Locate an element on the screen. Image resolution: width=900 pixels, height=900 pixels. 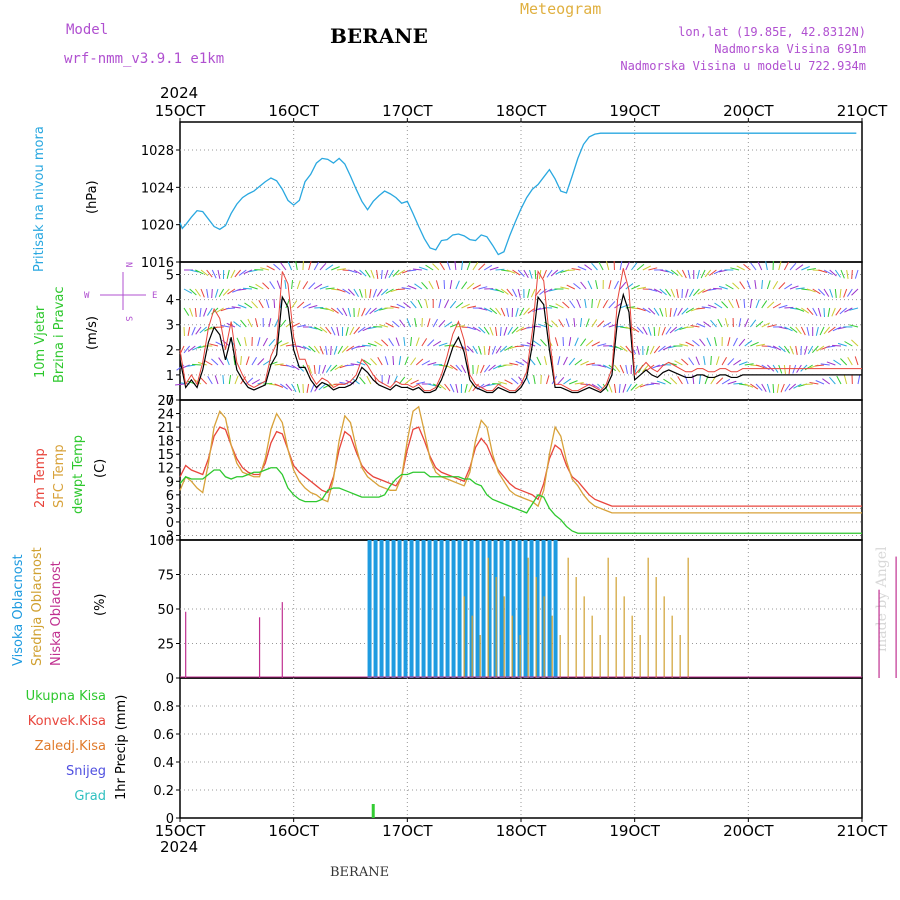
precip-ytick-label: 0.8 is located at coordinates (163, 707).